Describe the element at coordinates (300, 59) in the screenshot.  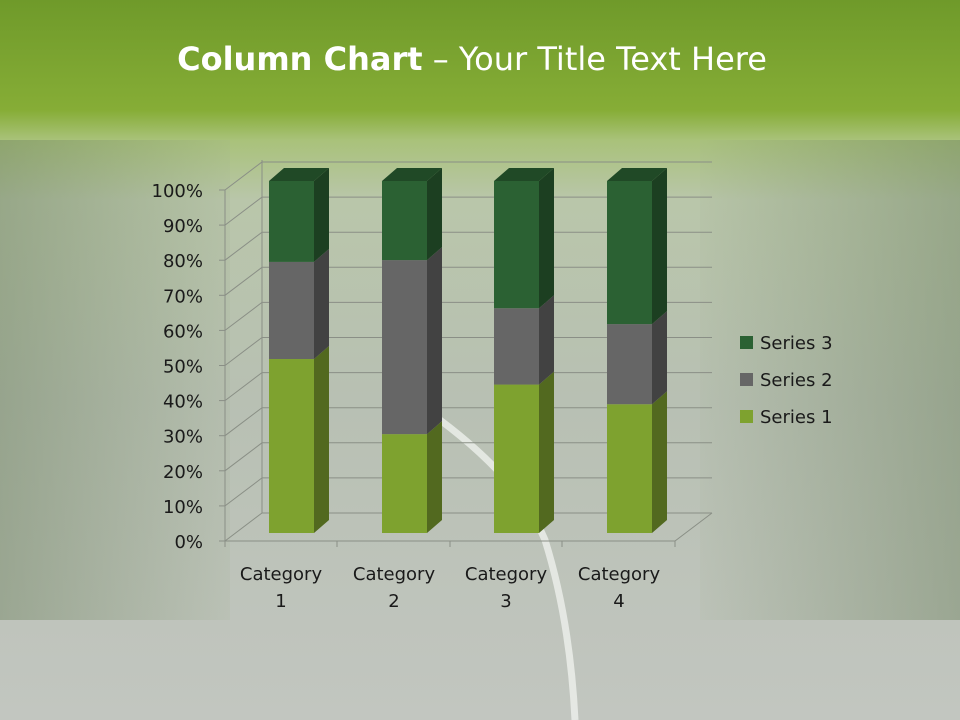
I see `title-bold: Column Chart` at that location.